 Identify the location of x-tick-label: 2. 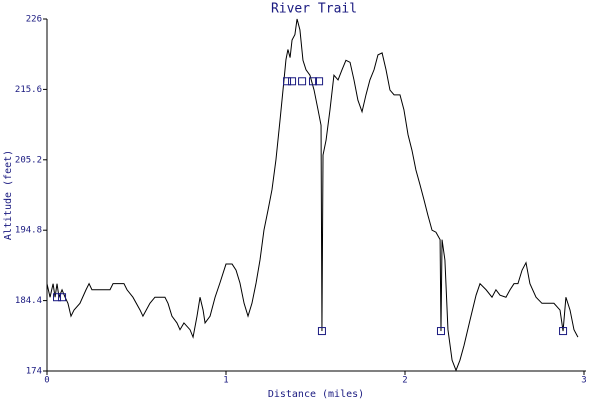
(404, 381).